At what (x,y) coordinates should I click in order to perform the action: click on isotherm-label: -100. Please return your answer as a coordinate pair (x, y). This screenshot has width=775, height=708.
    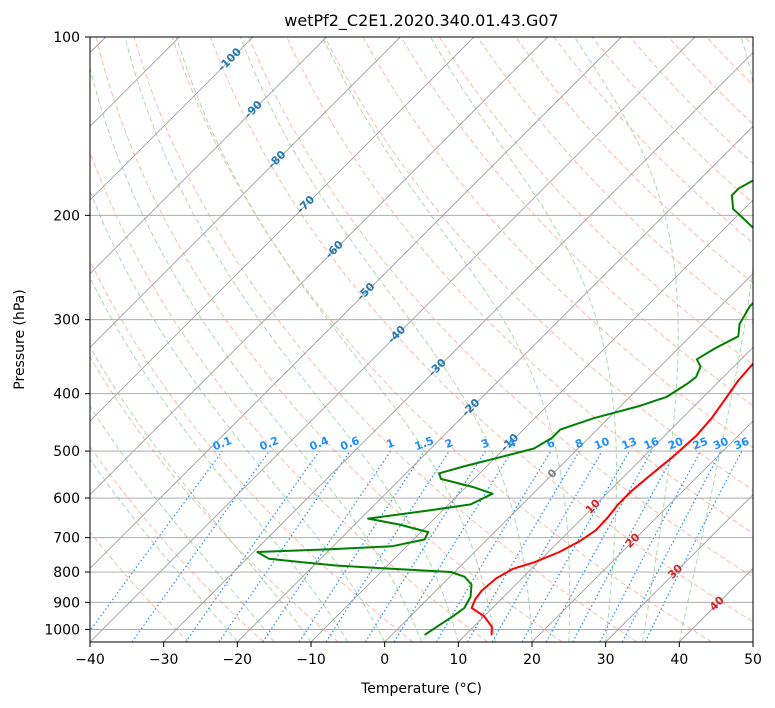
    Looking at the image, I should click on (229, 59).